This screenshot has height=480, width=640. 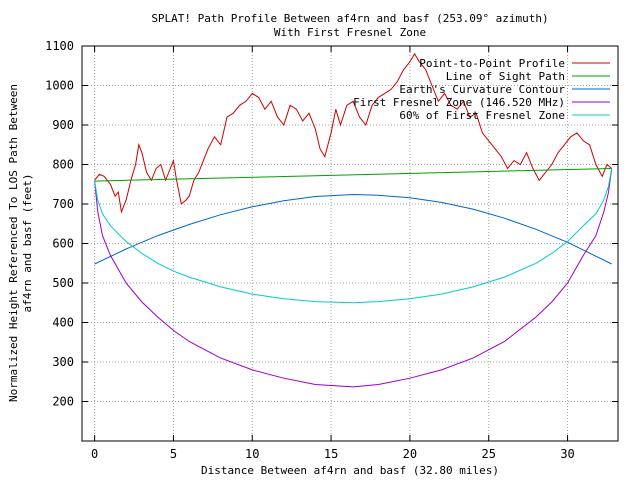 I want to click on x-tick-label: 30, so click(x=567, y=454).